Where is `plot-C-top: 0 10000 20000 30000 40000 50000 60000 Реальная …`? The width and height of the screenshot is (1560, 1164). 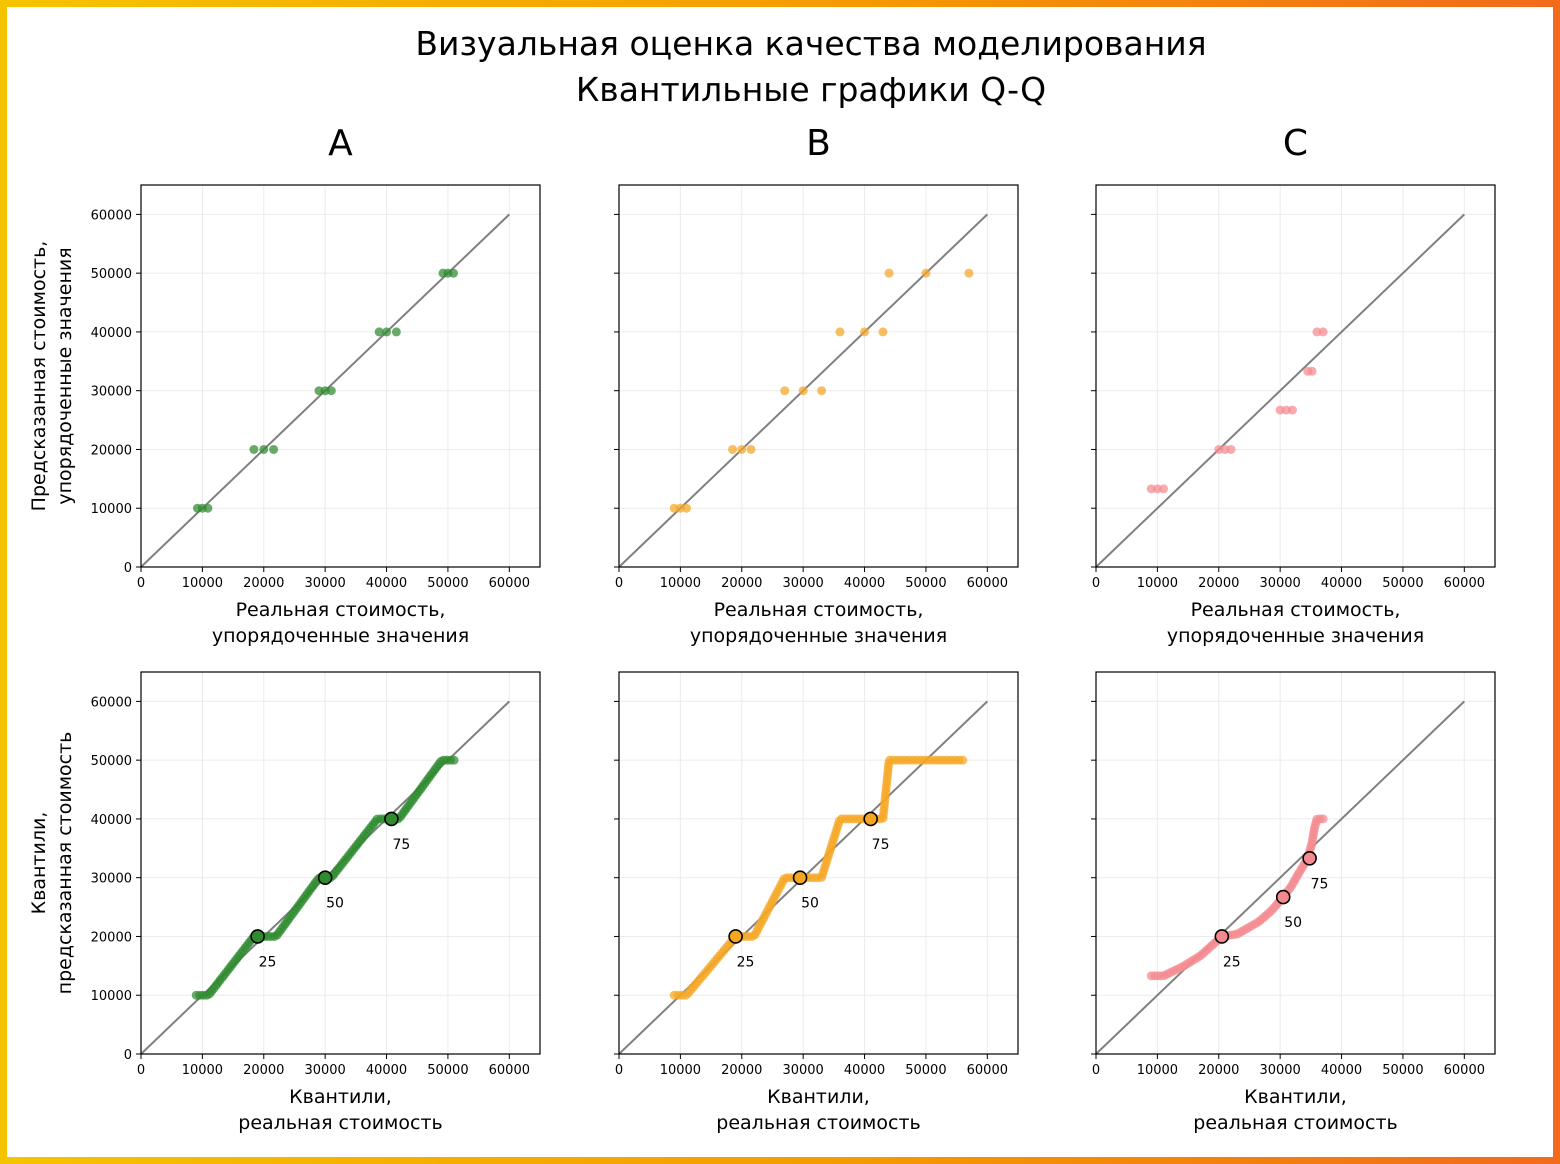
plot-C-top: 0 10000 20000 30000 40000 50000 60000 Реальная … is located at coordinates (1293, 415).